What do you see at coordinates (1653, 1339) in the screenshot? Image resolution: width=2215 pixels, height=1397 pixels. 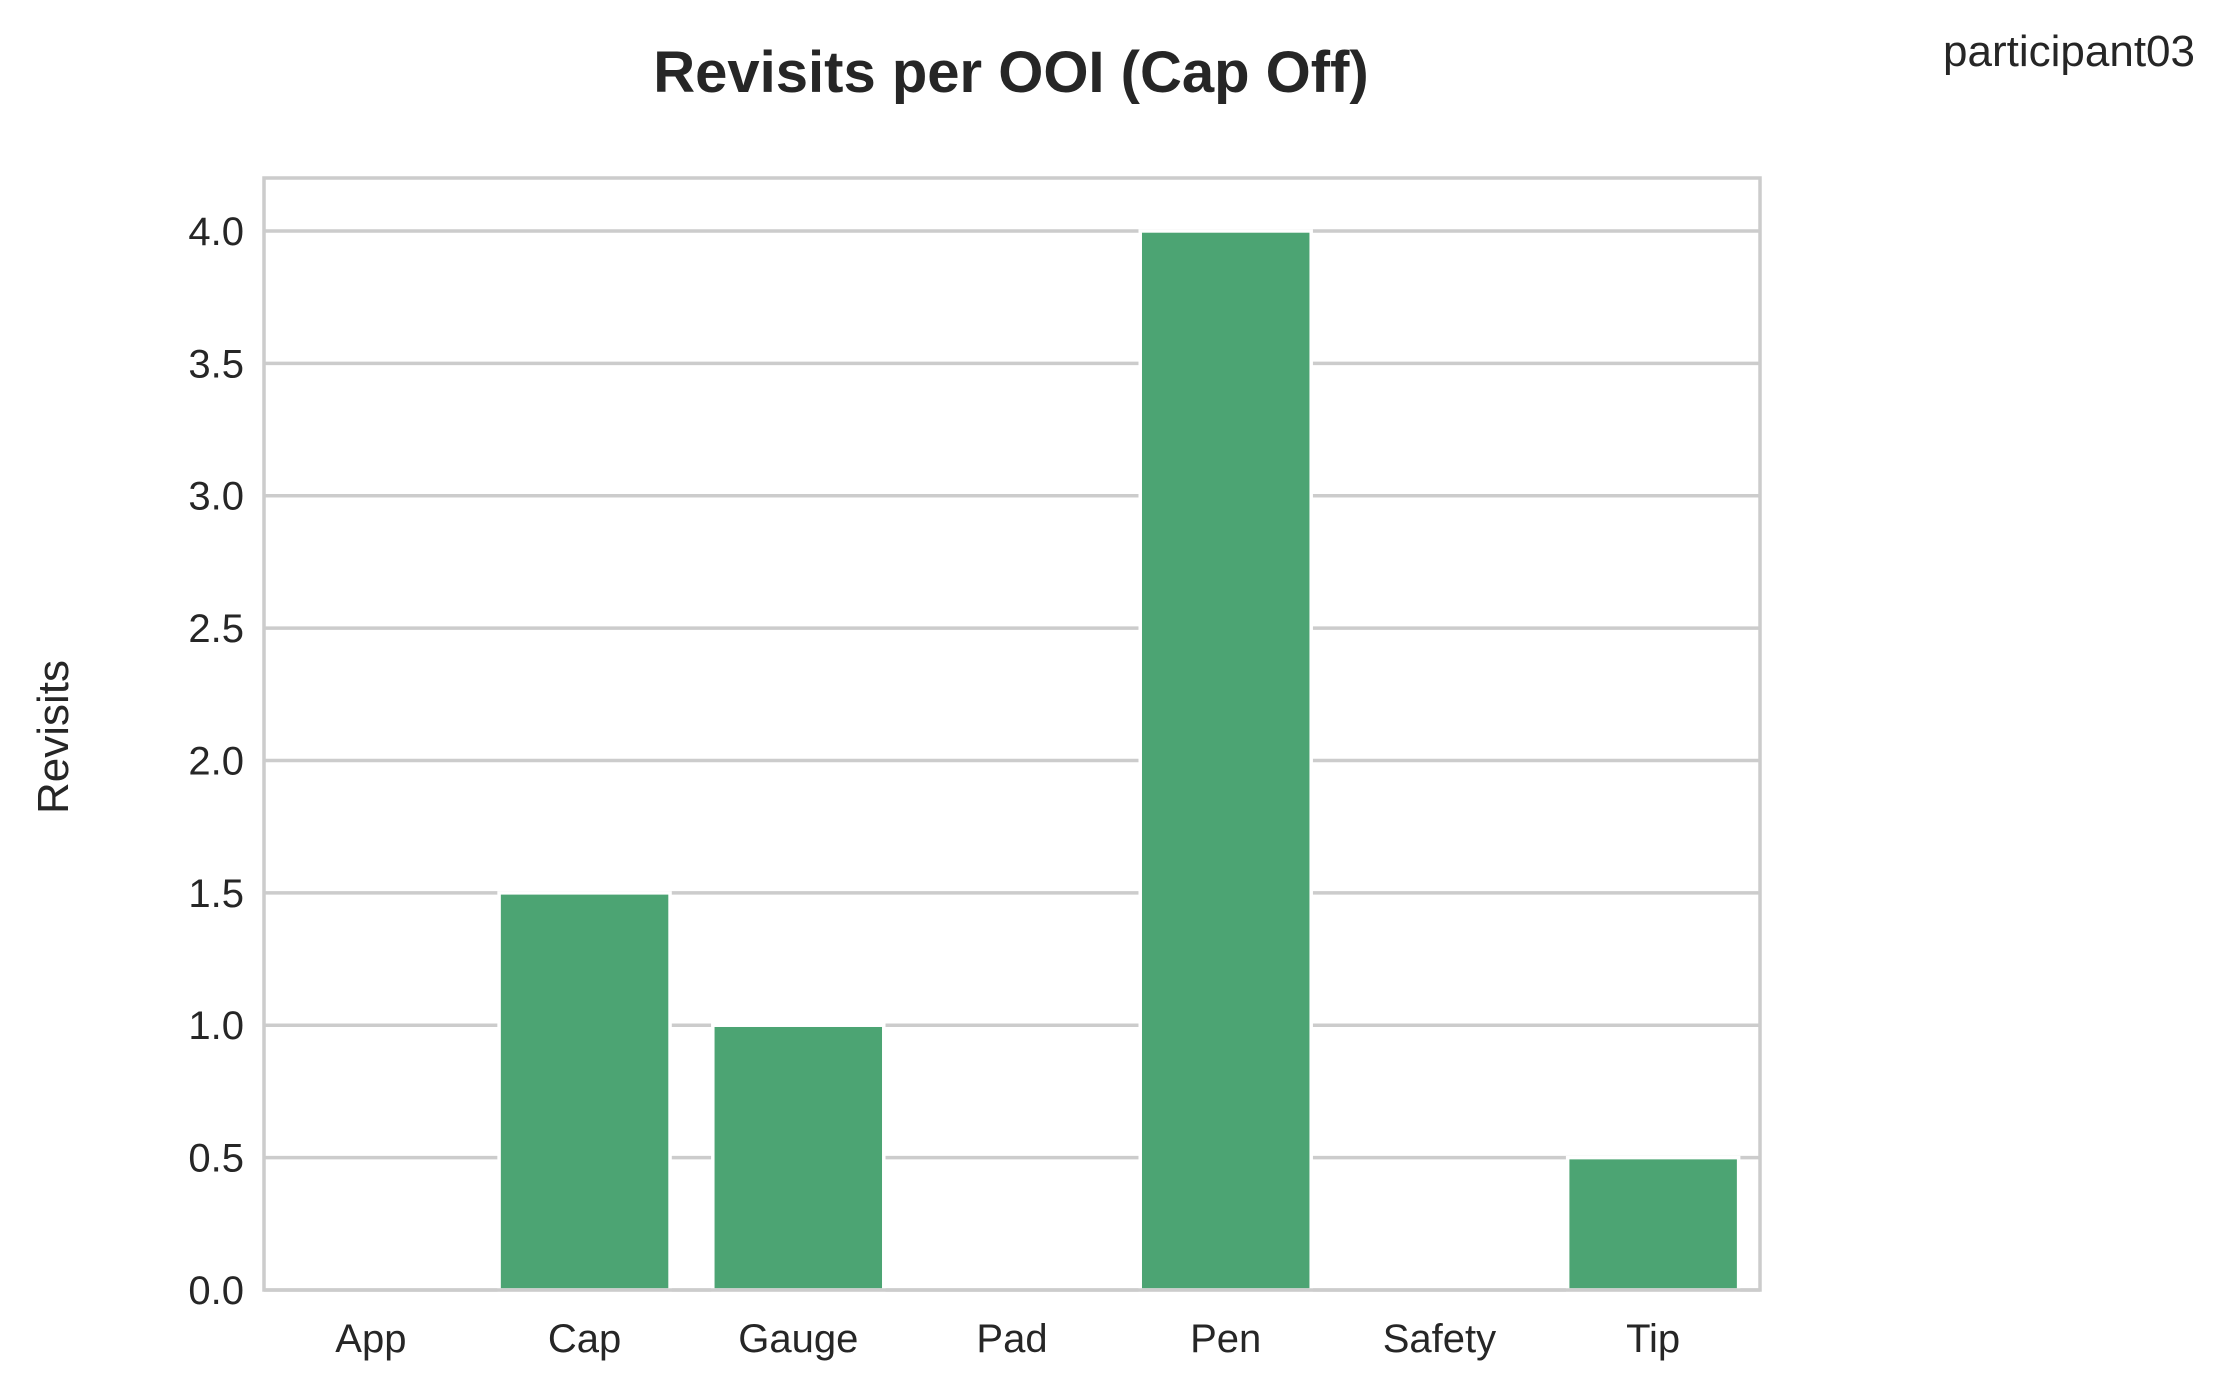 I see `x-tick-label: Tip` at bounding box center [1653, 1339].